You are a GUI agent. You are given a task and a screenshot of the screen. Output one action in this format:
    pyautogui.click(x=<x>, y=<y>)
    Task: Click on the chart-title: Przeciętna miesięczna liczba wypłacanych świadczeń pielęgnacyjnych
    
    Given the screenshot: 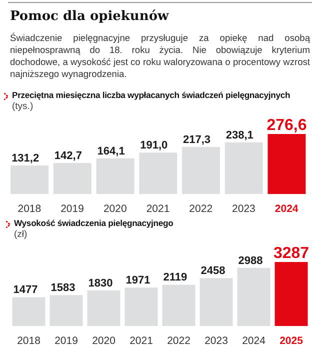 What is the action you would take?
    pyautogui.click(x=151, y=95)
    